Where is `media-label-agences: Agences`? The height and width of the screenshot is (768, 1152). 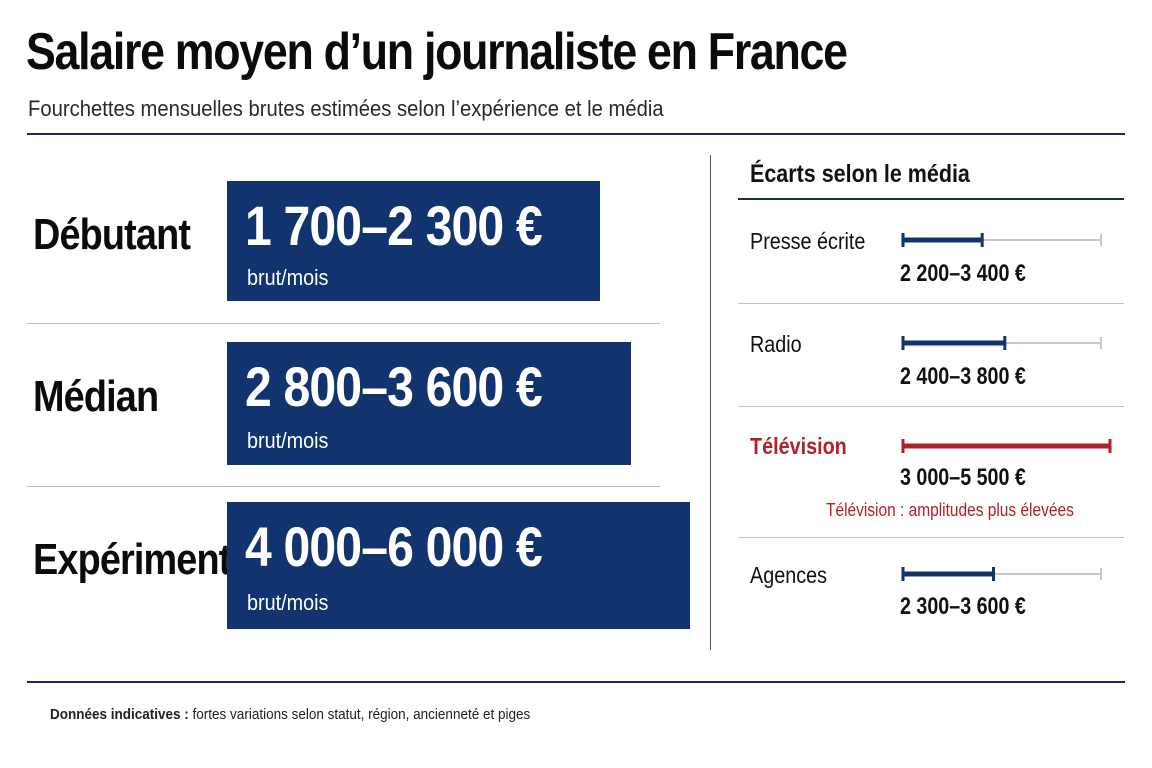
media-label-agences: Agences is located at coordinates (788, 575).